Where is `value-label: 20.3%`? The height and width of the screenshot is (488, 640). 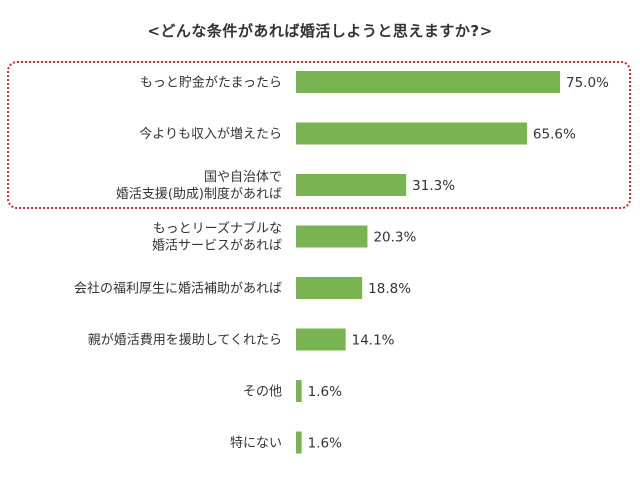 value-label: 20.3% is located at coordinates (394, 238).